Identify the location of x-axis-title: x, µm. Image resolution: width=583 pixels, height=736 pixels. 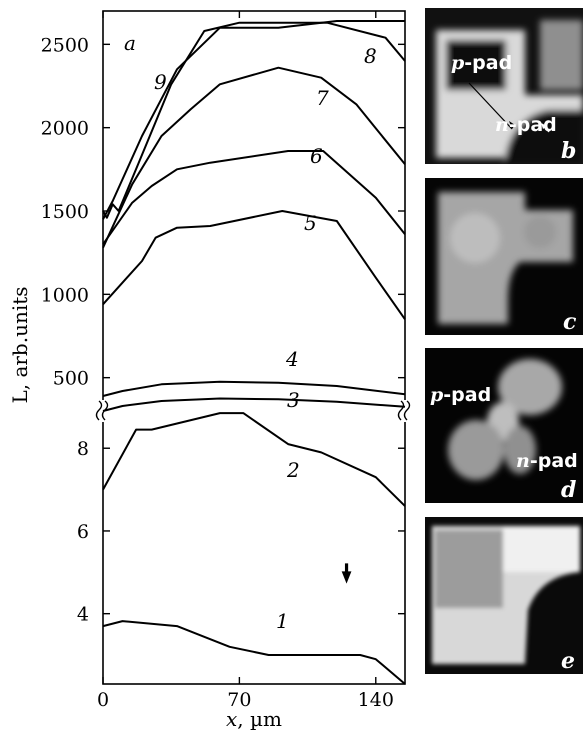
(254, 719).